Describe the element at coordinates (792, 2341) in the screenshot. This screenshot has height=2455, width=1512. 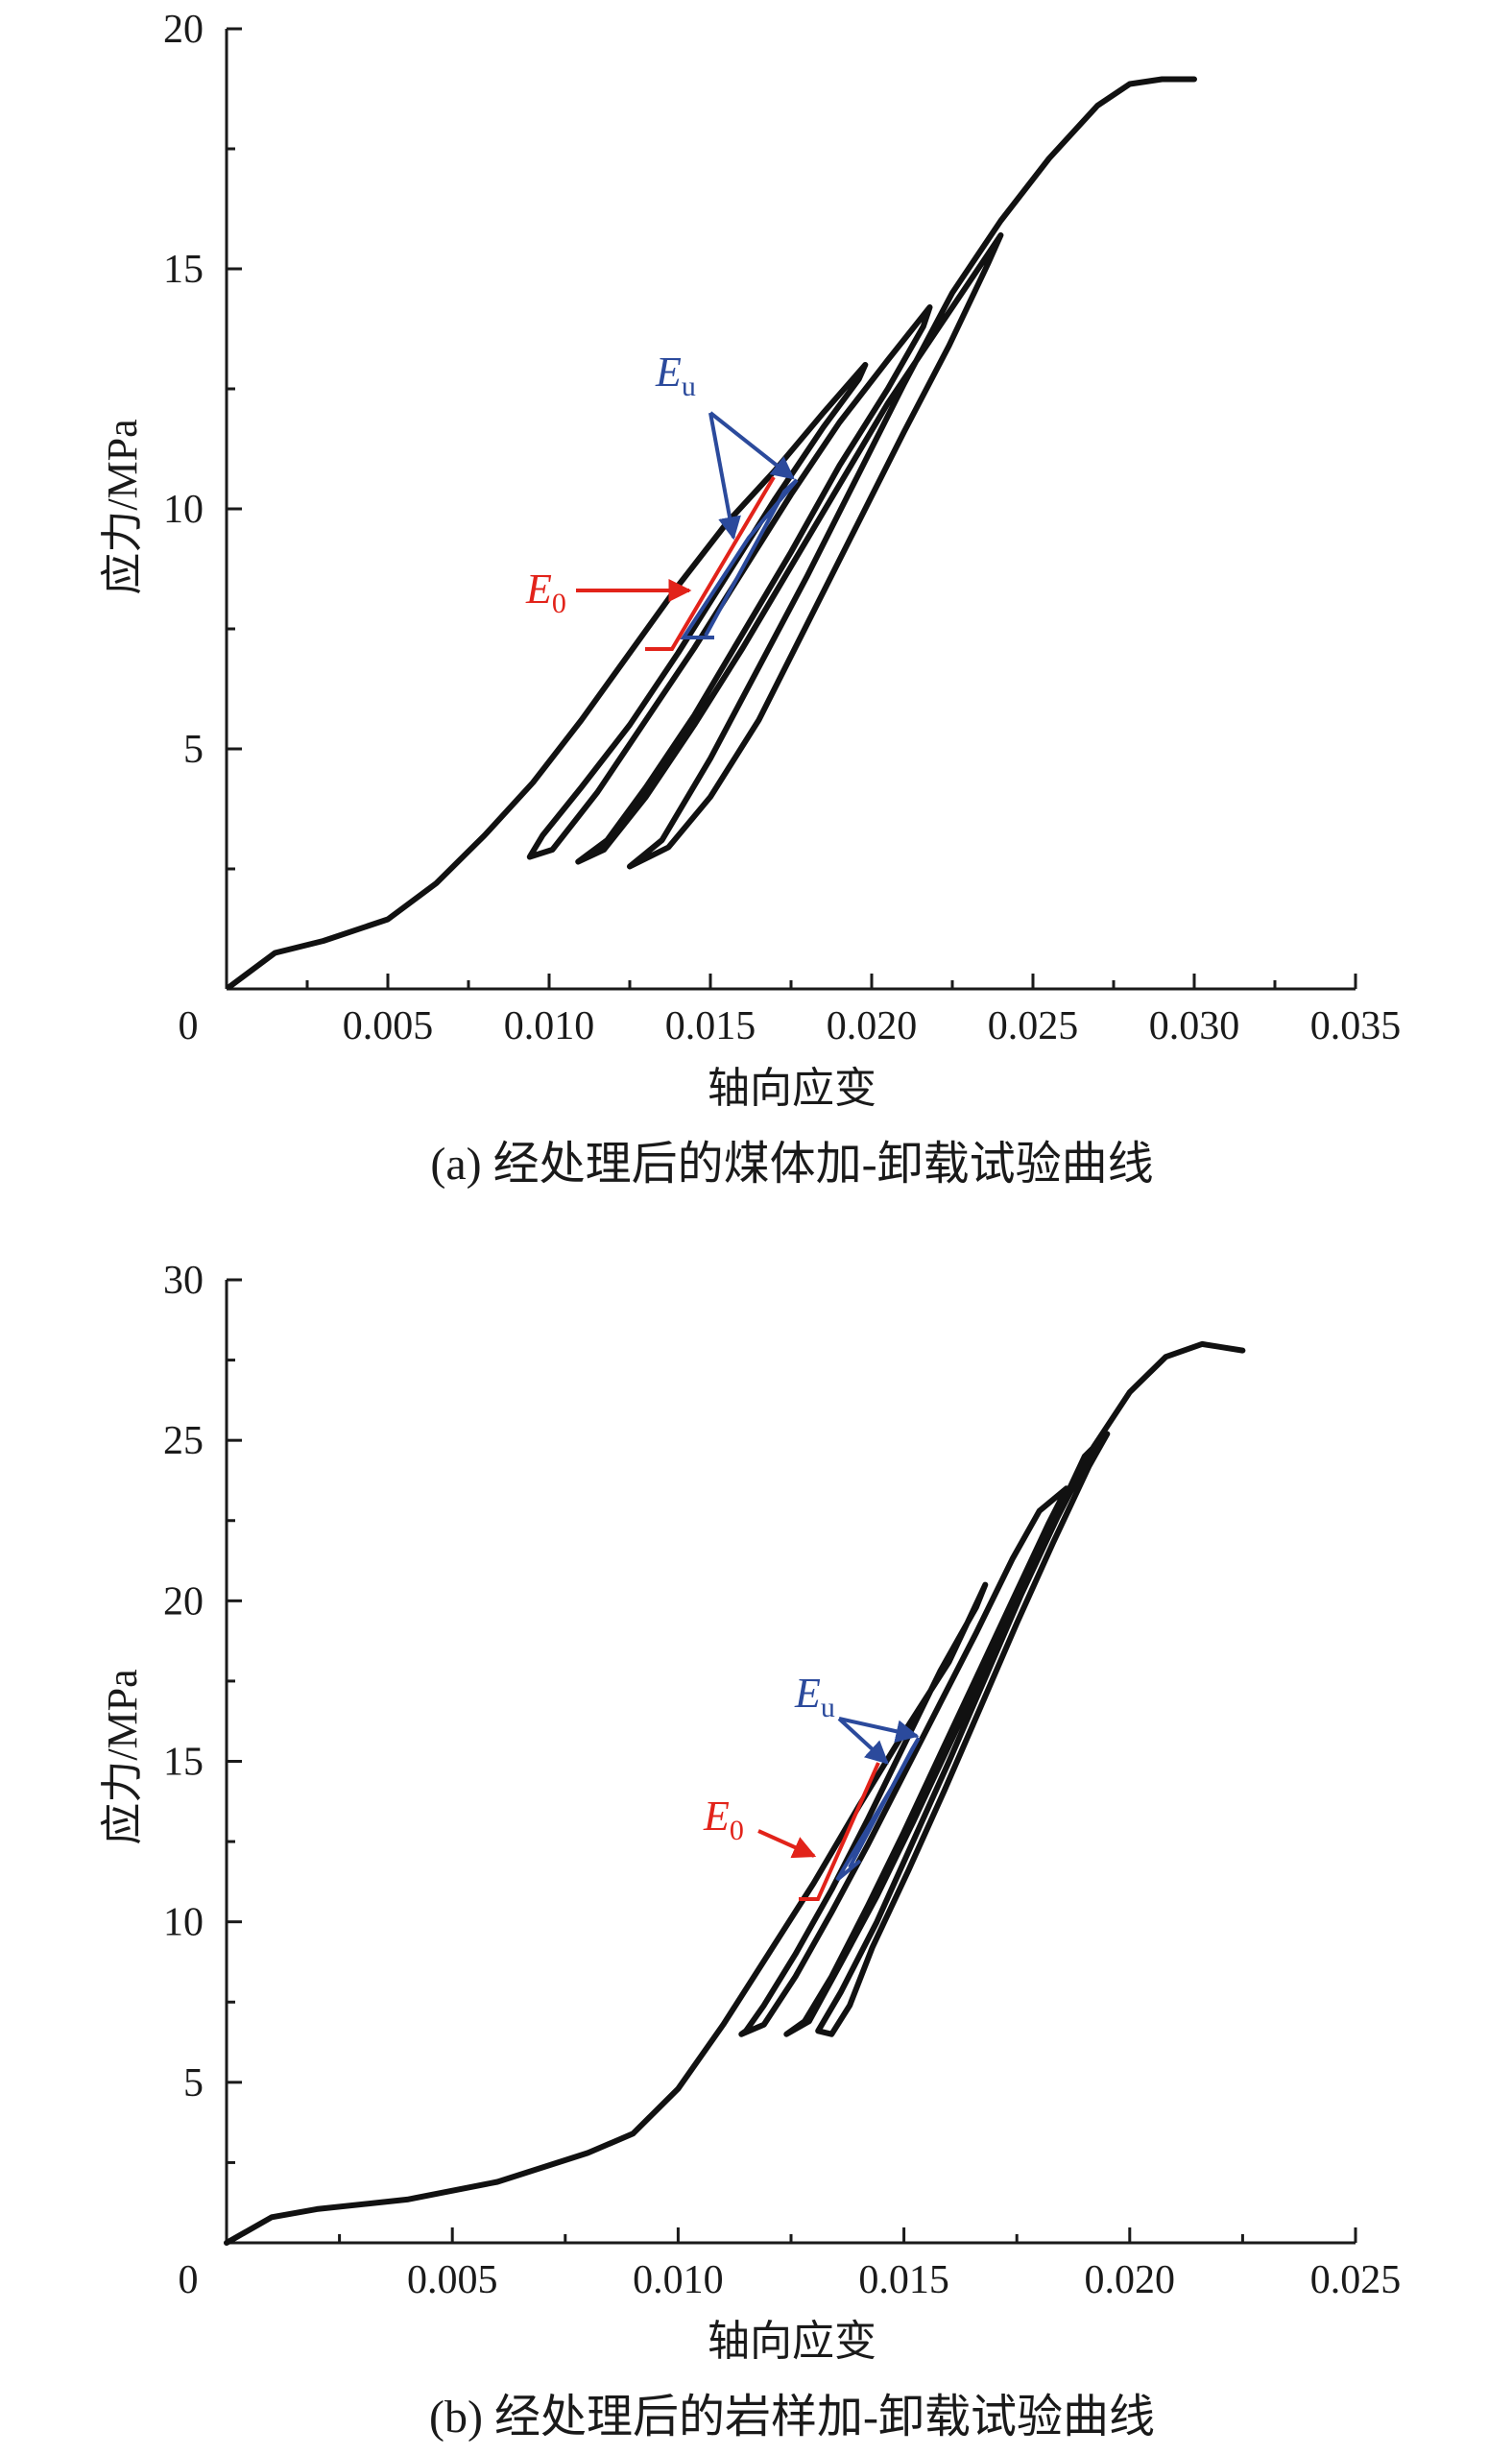
I see `panel-b-x-axis-title: 轴向应变` at that location.